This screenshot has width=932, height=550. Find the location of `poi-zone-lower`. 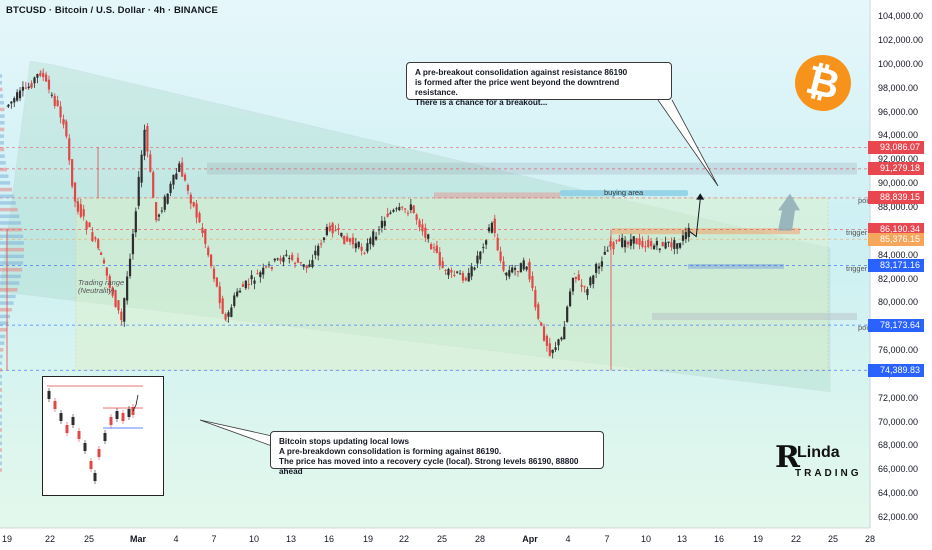

poi-zone-lower is located at coordinates (754, 316).